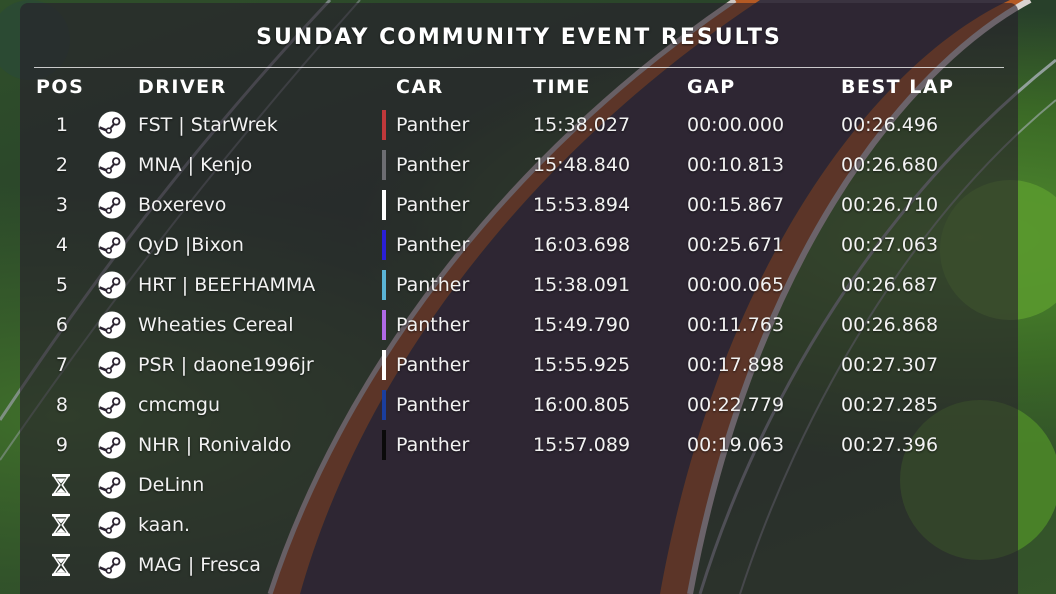 This screenshot has height=594, width=1056. I want to click on gap-time: 00:00.000, so click(736, 125).